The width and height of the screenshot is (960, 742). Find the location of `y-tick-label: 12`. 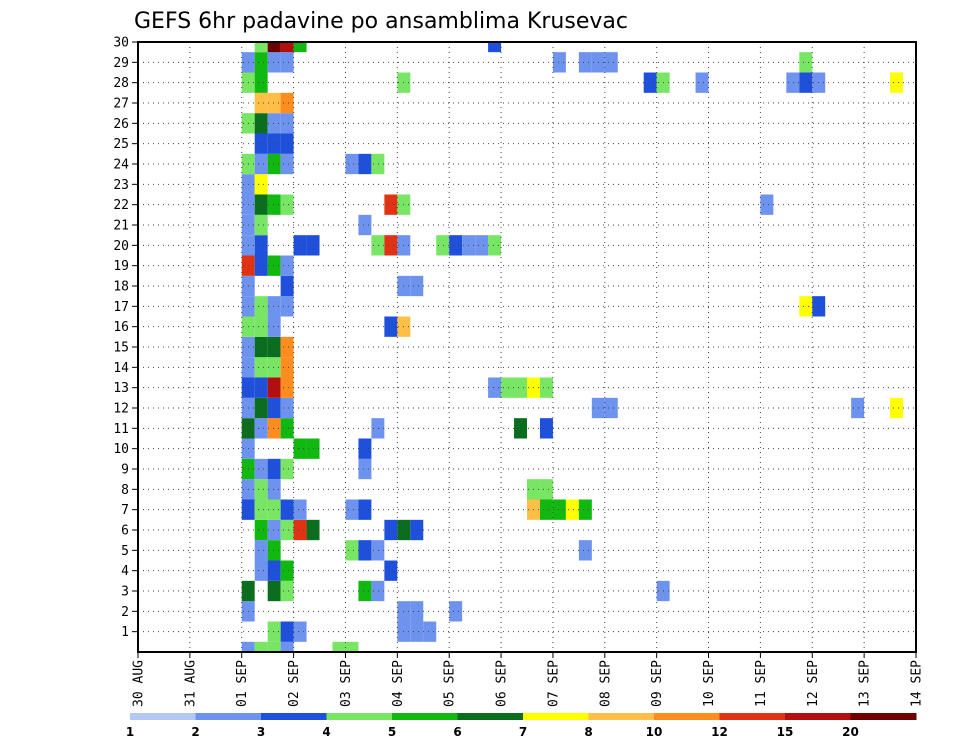

y-tick-label: 12 is located at coordinates (121, 409).